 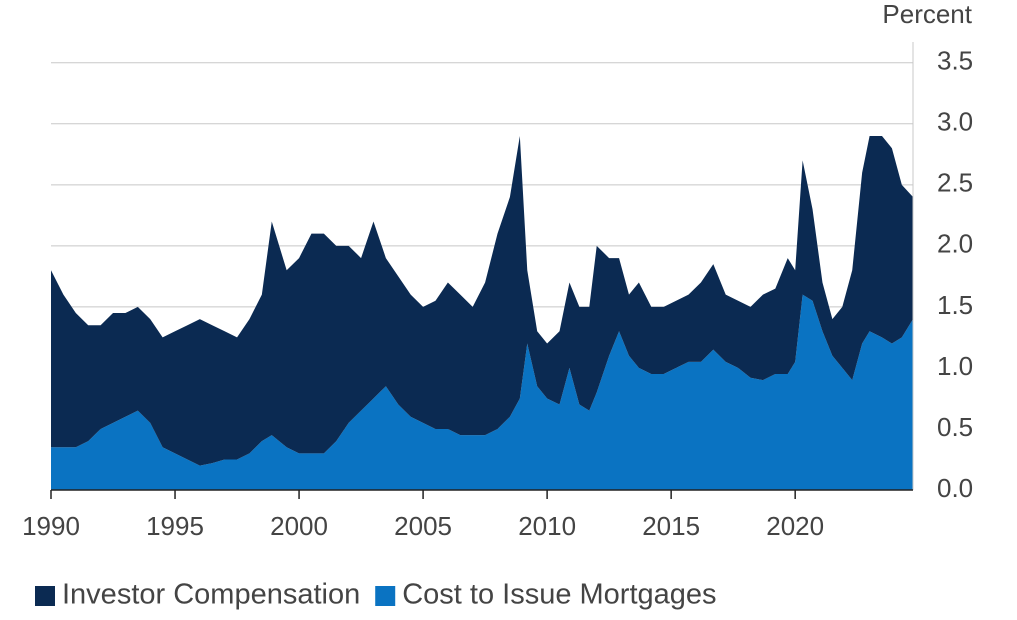 I want to click on legend-label: Investor Compensation, so click(x=211, y=595).